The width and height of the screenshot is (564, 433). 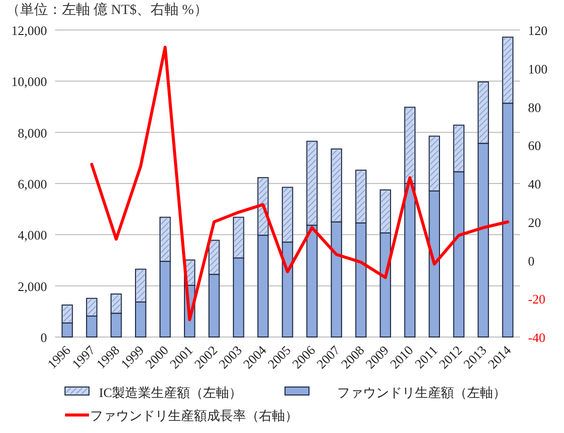 I want to click on y-tick-label: 8,000, so click(x=32, y=132).